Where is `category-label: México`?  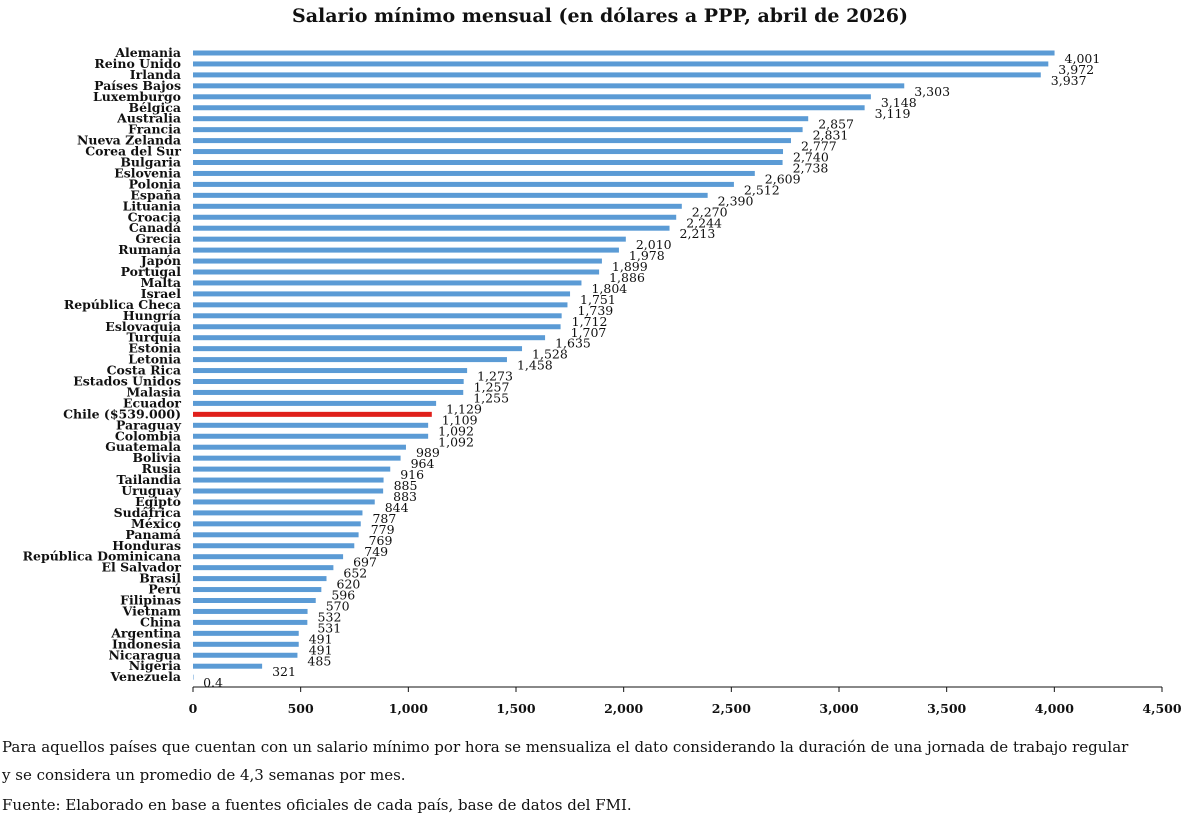 category-label: México is located at coordinates (156, 523).